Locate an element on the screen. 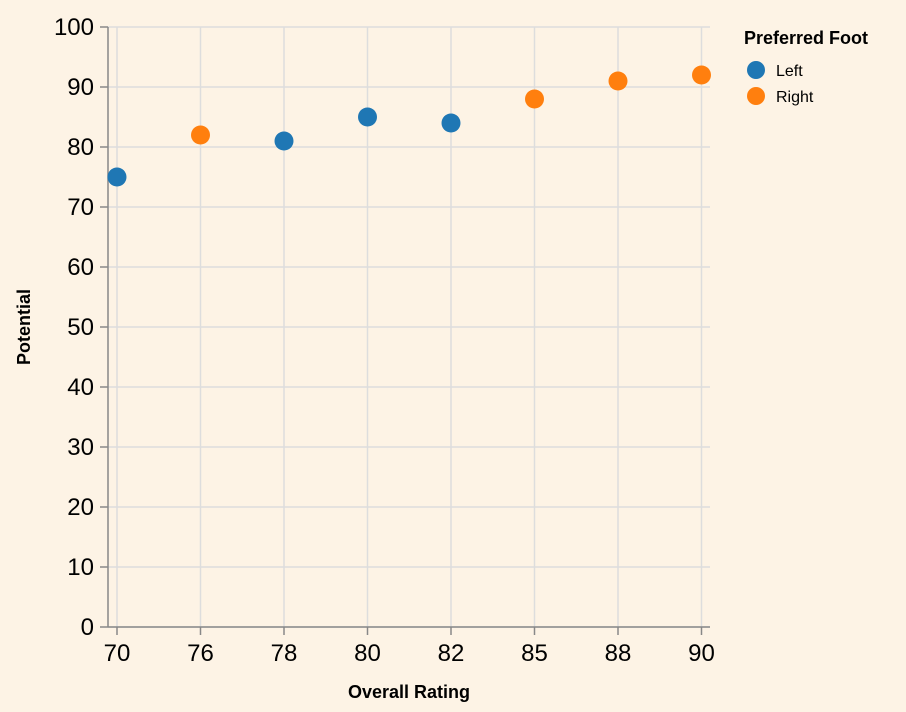 The image size is (906, 712). legend-swatch-right is located at coordinates (756, 96).